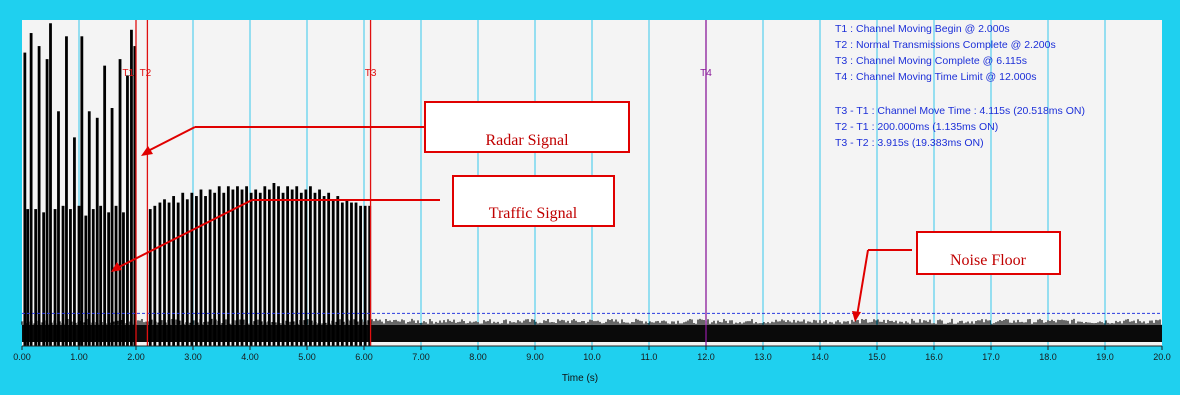 This screenshot has width=1180, height=395. What do you see at coordinates (706, 73) in the screenshot?
I see `marker-label-t4: T4` at bounding box center [706, 73].